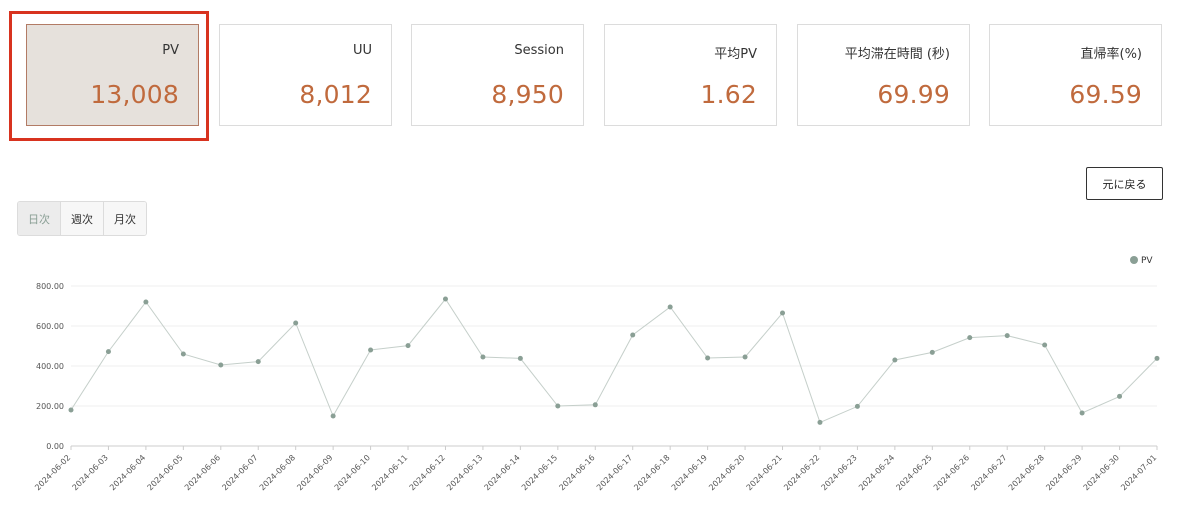 The height and width of the screenshot is (522, 1193). I want to click on x-tick-label: 2024-06-07, so click(239, 472).